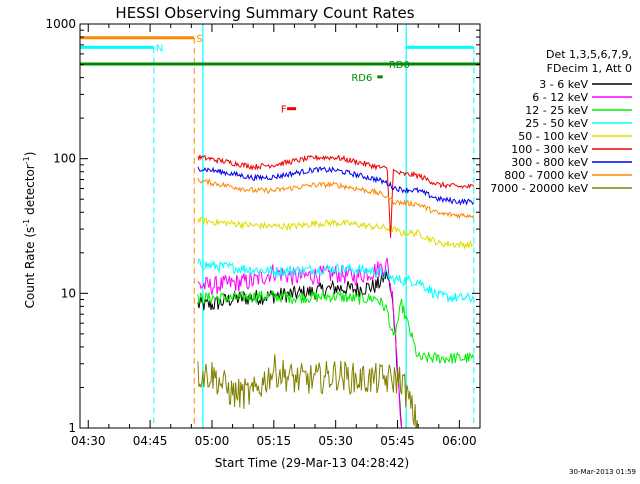 The height and width of the screenshot is (484, 640). Describe the element at coordinates (549, 162) in the screenshot. I see `legend-label-6: 300 - 800 keV` at that location.